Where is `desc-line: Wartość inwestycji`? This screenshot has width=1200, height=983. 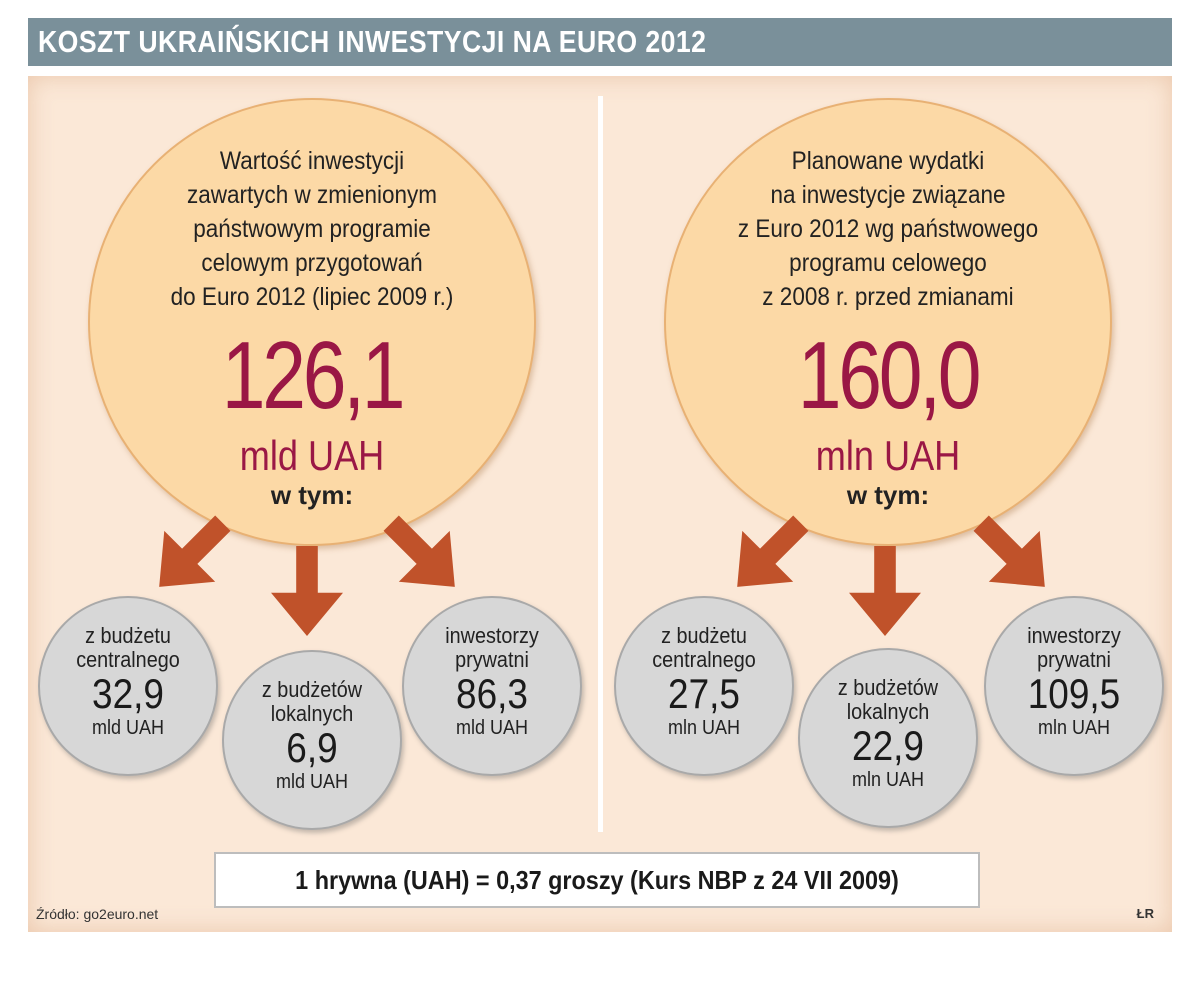
desc-line: Wartość inwestycji is located at coordinates (312, 161).